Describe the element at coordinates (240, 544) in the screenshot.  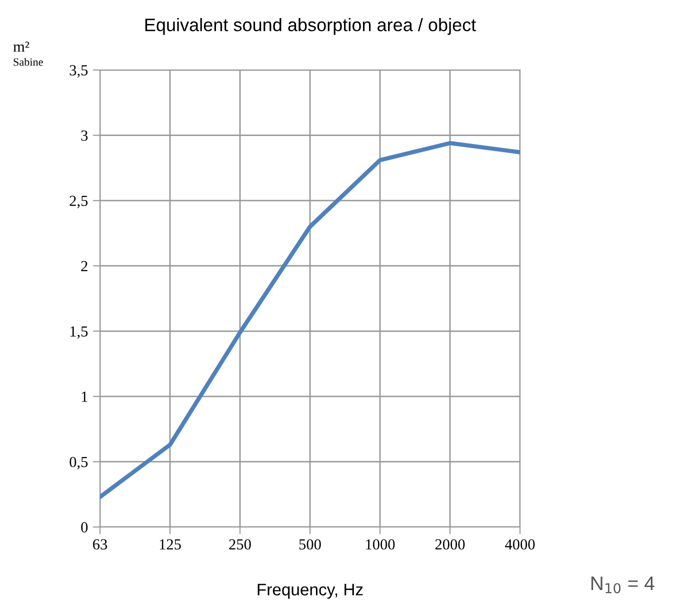
I see `x-tick-label: 250` at that location.